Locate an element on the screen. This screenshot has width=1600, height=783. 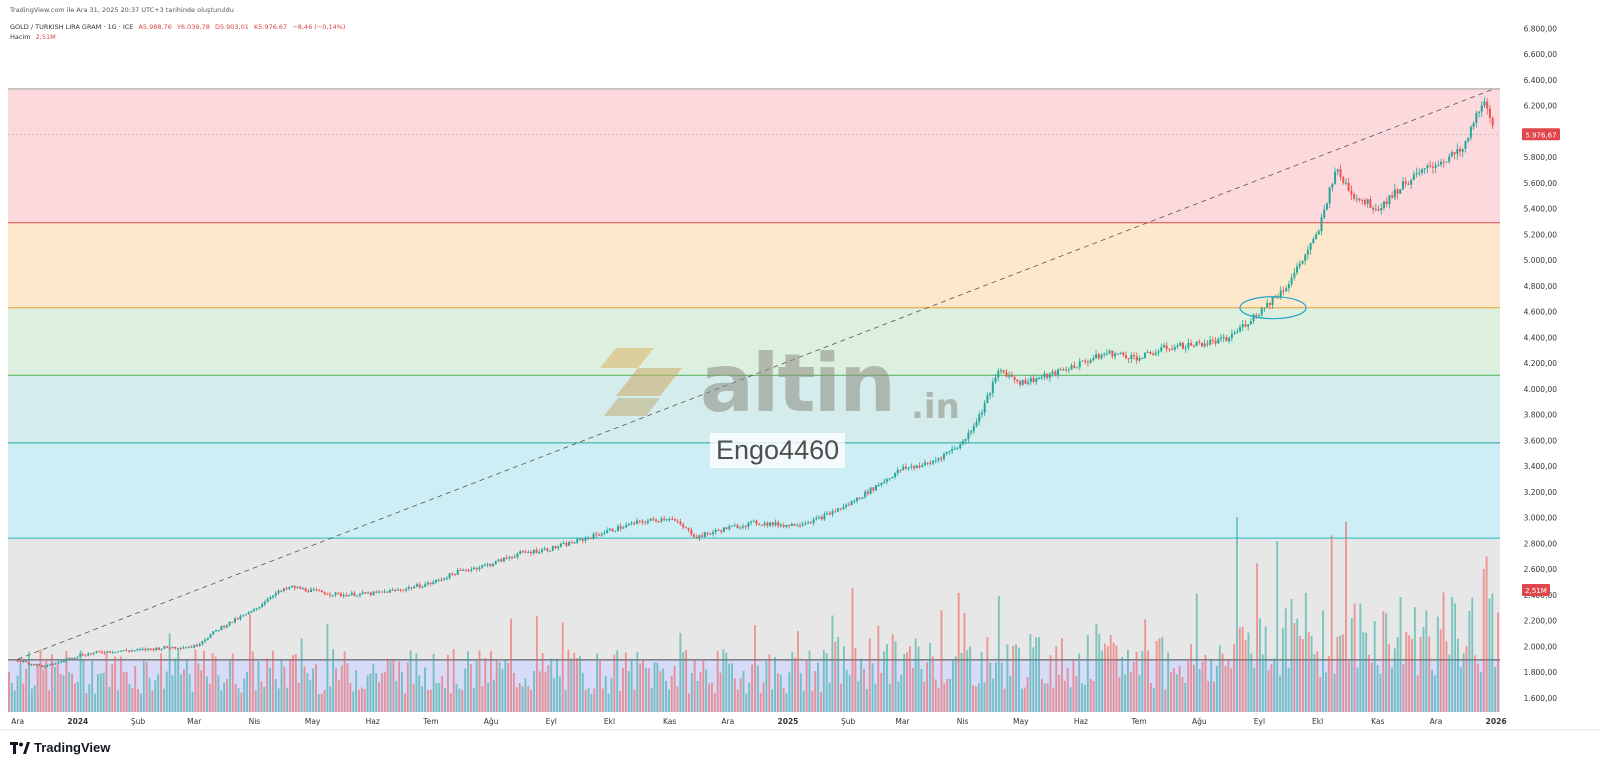
x-tick-label: Şub is located at coordinates (138, 721).